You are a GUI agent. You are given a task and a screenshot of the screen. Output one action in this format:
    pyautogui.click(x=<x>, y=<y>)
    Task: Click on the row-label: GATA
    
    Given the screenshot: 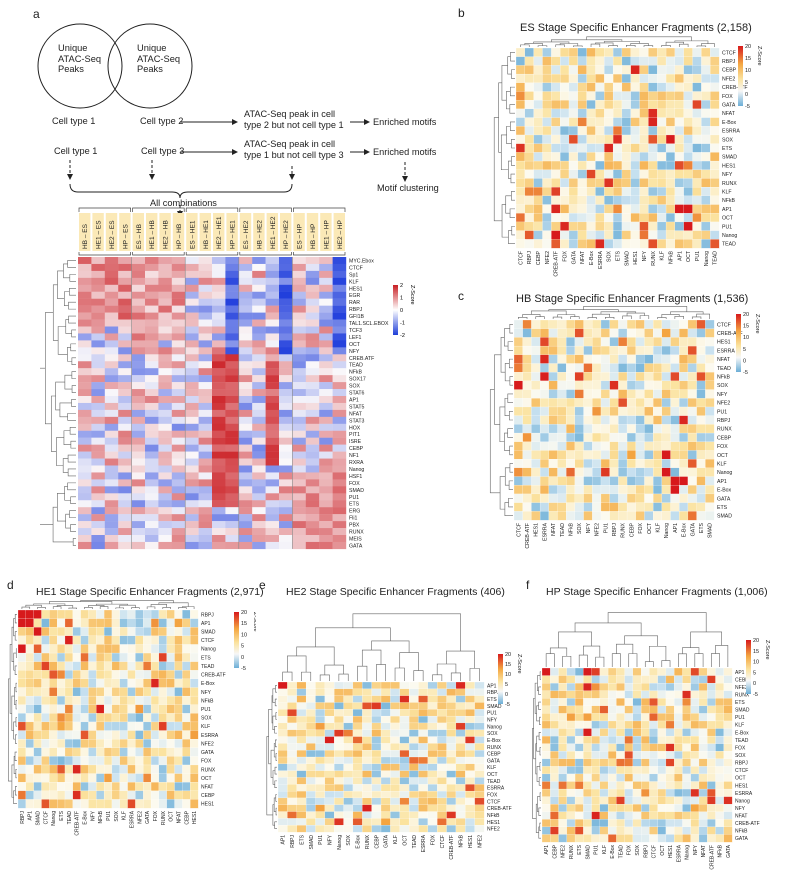 What is the action you would take?
    pyautogui.click(x=729, y=106)
    